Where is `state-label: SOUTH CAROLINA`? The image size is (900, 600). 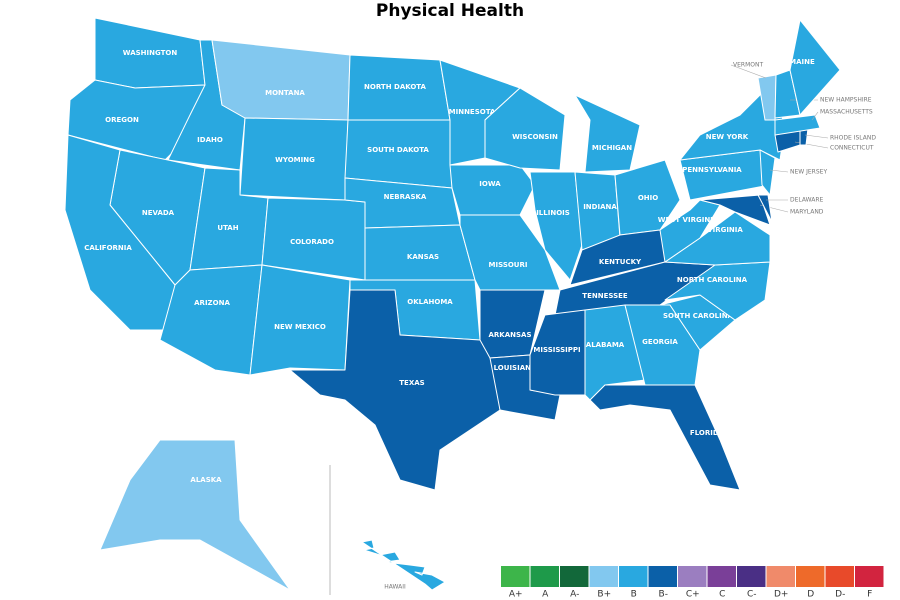
state-label: SOUTH CAROLINA is located at coordinates (698, 316).